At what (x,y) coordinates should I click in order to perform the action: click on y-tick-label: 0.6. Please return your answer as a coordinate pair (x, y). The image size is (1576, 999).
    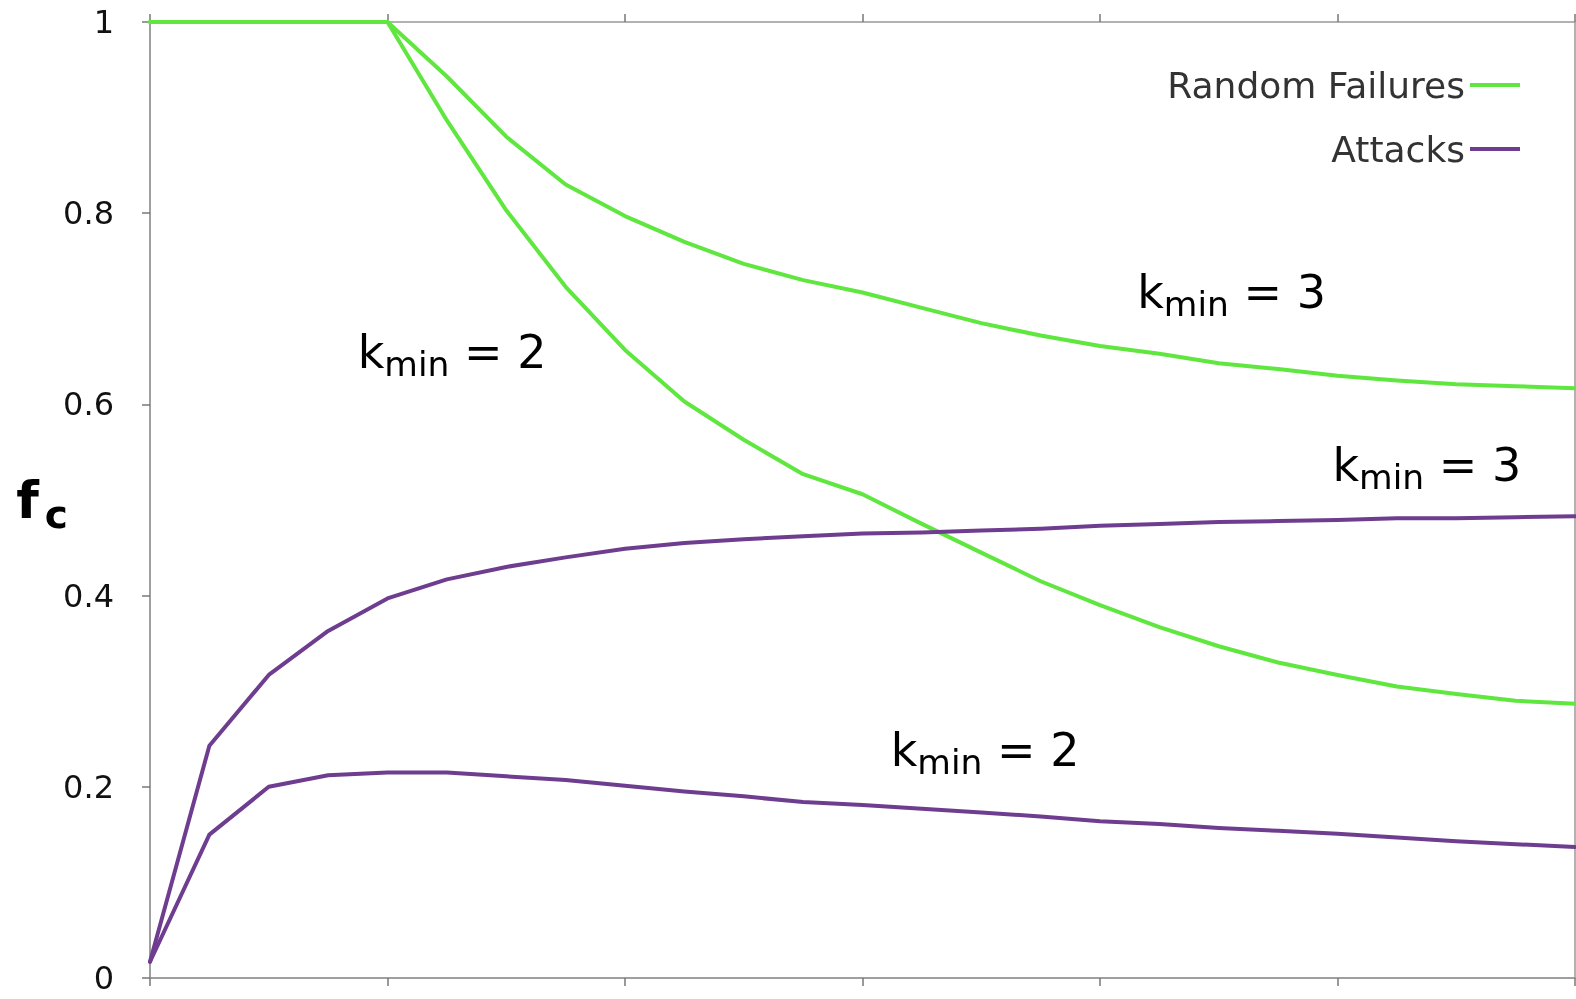
    Looking at the image, I should click on (88, 404).